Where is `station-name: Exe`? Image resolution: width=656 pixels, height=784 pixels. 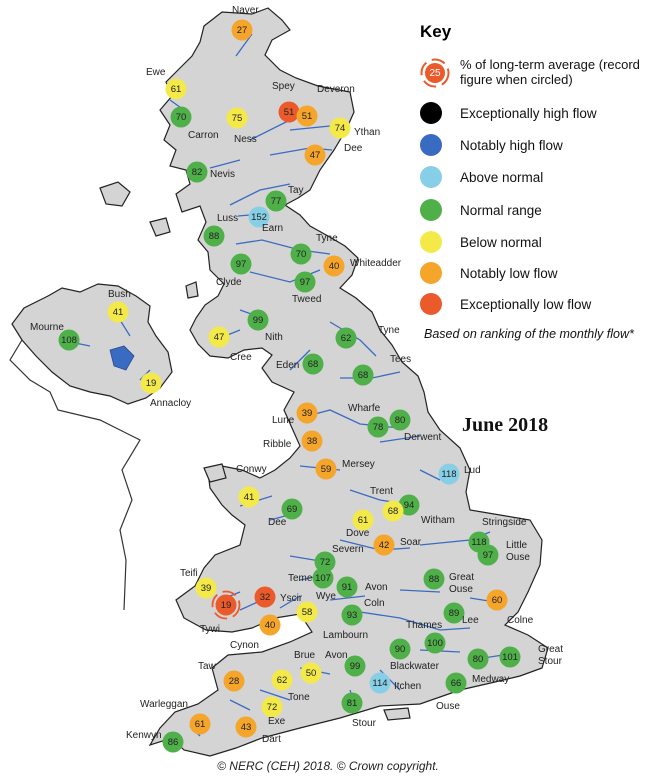 station-name: Exe is located at coordinates (277, 721).